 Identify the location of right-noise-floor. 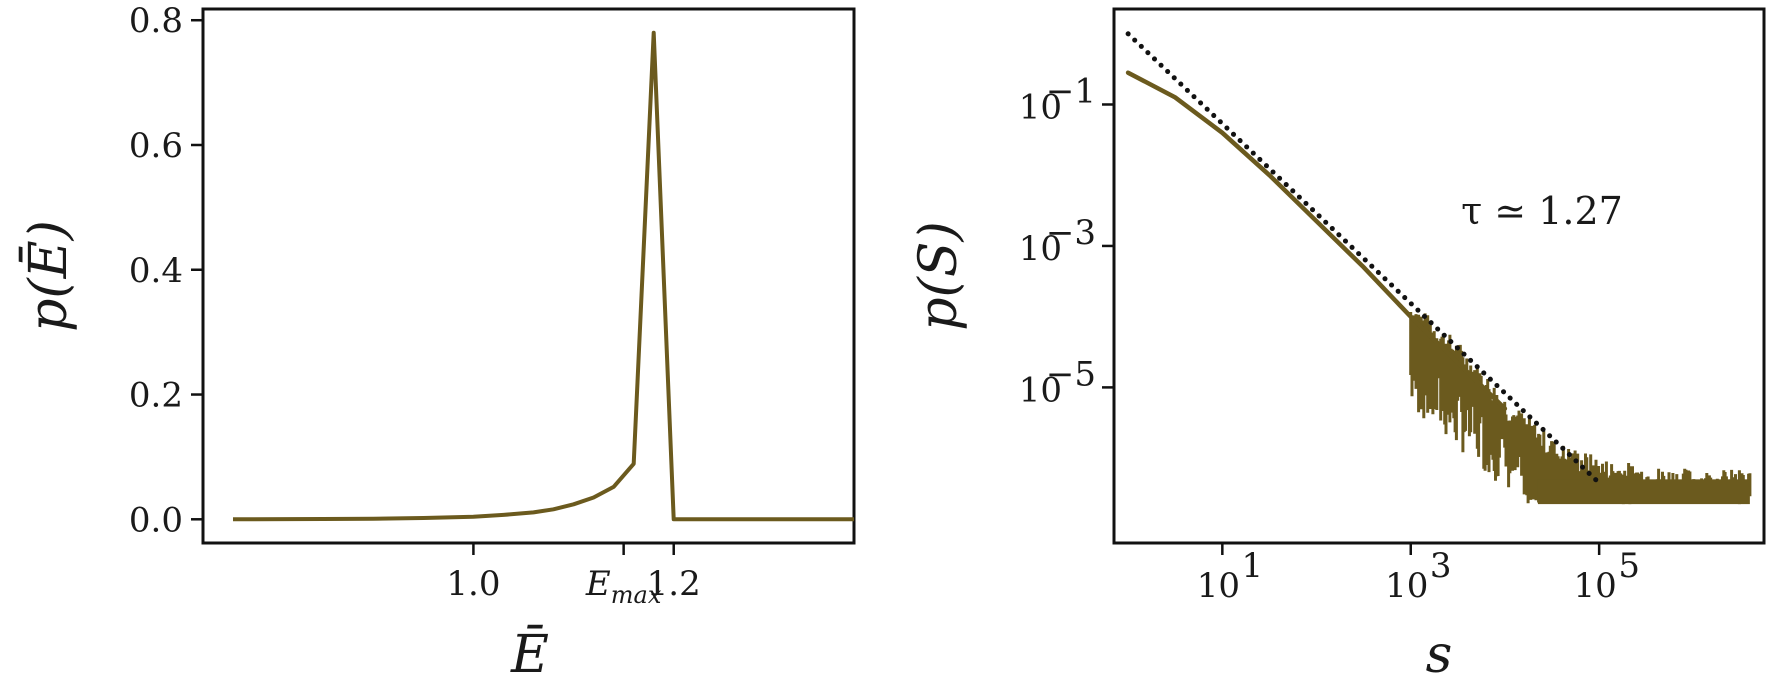
(1643, 492).